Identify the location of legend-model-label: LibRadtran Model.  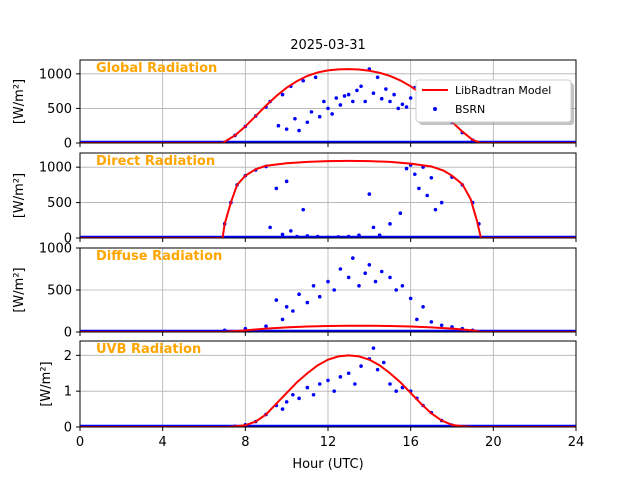
(503, 90).